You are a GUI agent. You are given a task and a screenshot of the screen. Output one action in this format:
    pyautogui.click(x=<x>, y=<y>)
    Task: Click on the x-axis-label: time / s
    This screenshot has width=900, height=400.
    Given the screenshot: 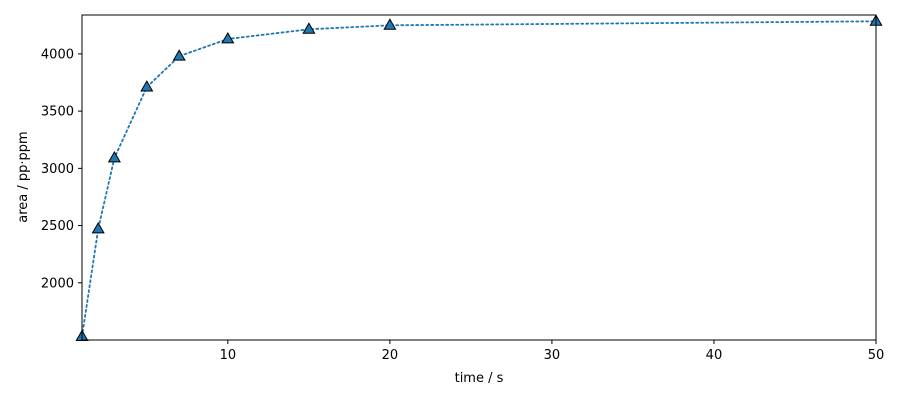 What is the action you would take?
    pyautogui.click(x=479, y=378)
    